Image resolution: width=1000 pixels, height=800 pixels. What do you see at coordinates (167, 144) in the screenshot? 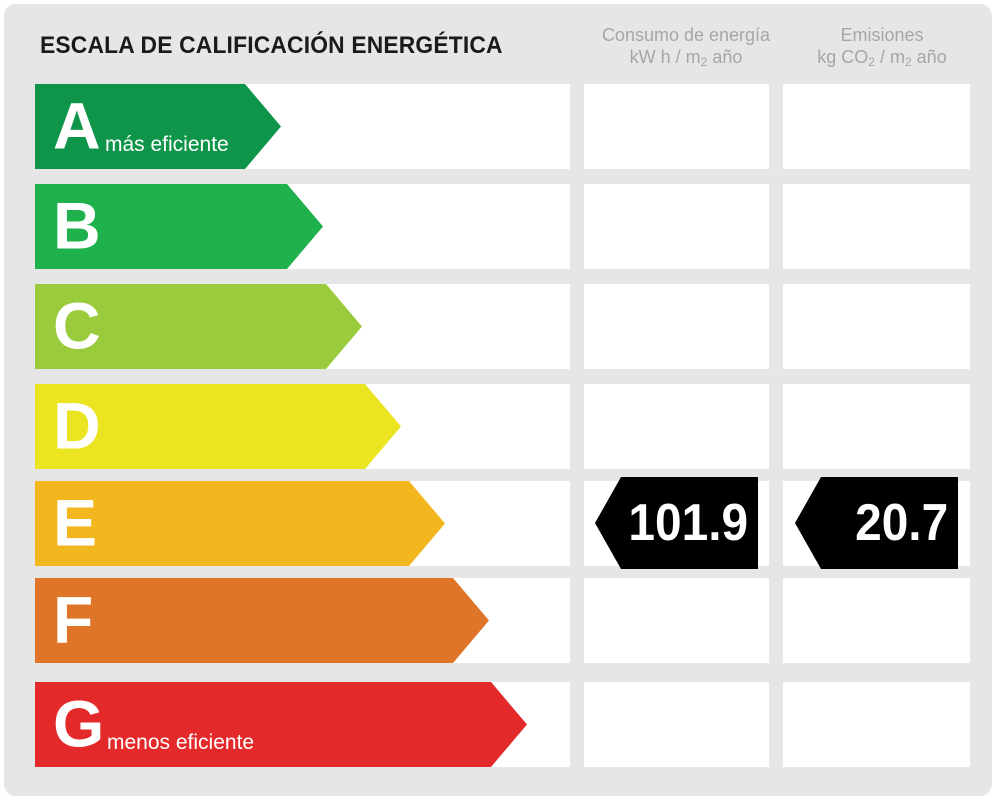
I see `grade-label: más eficiente` at bounding box center [167, 144].